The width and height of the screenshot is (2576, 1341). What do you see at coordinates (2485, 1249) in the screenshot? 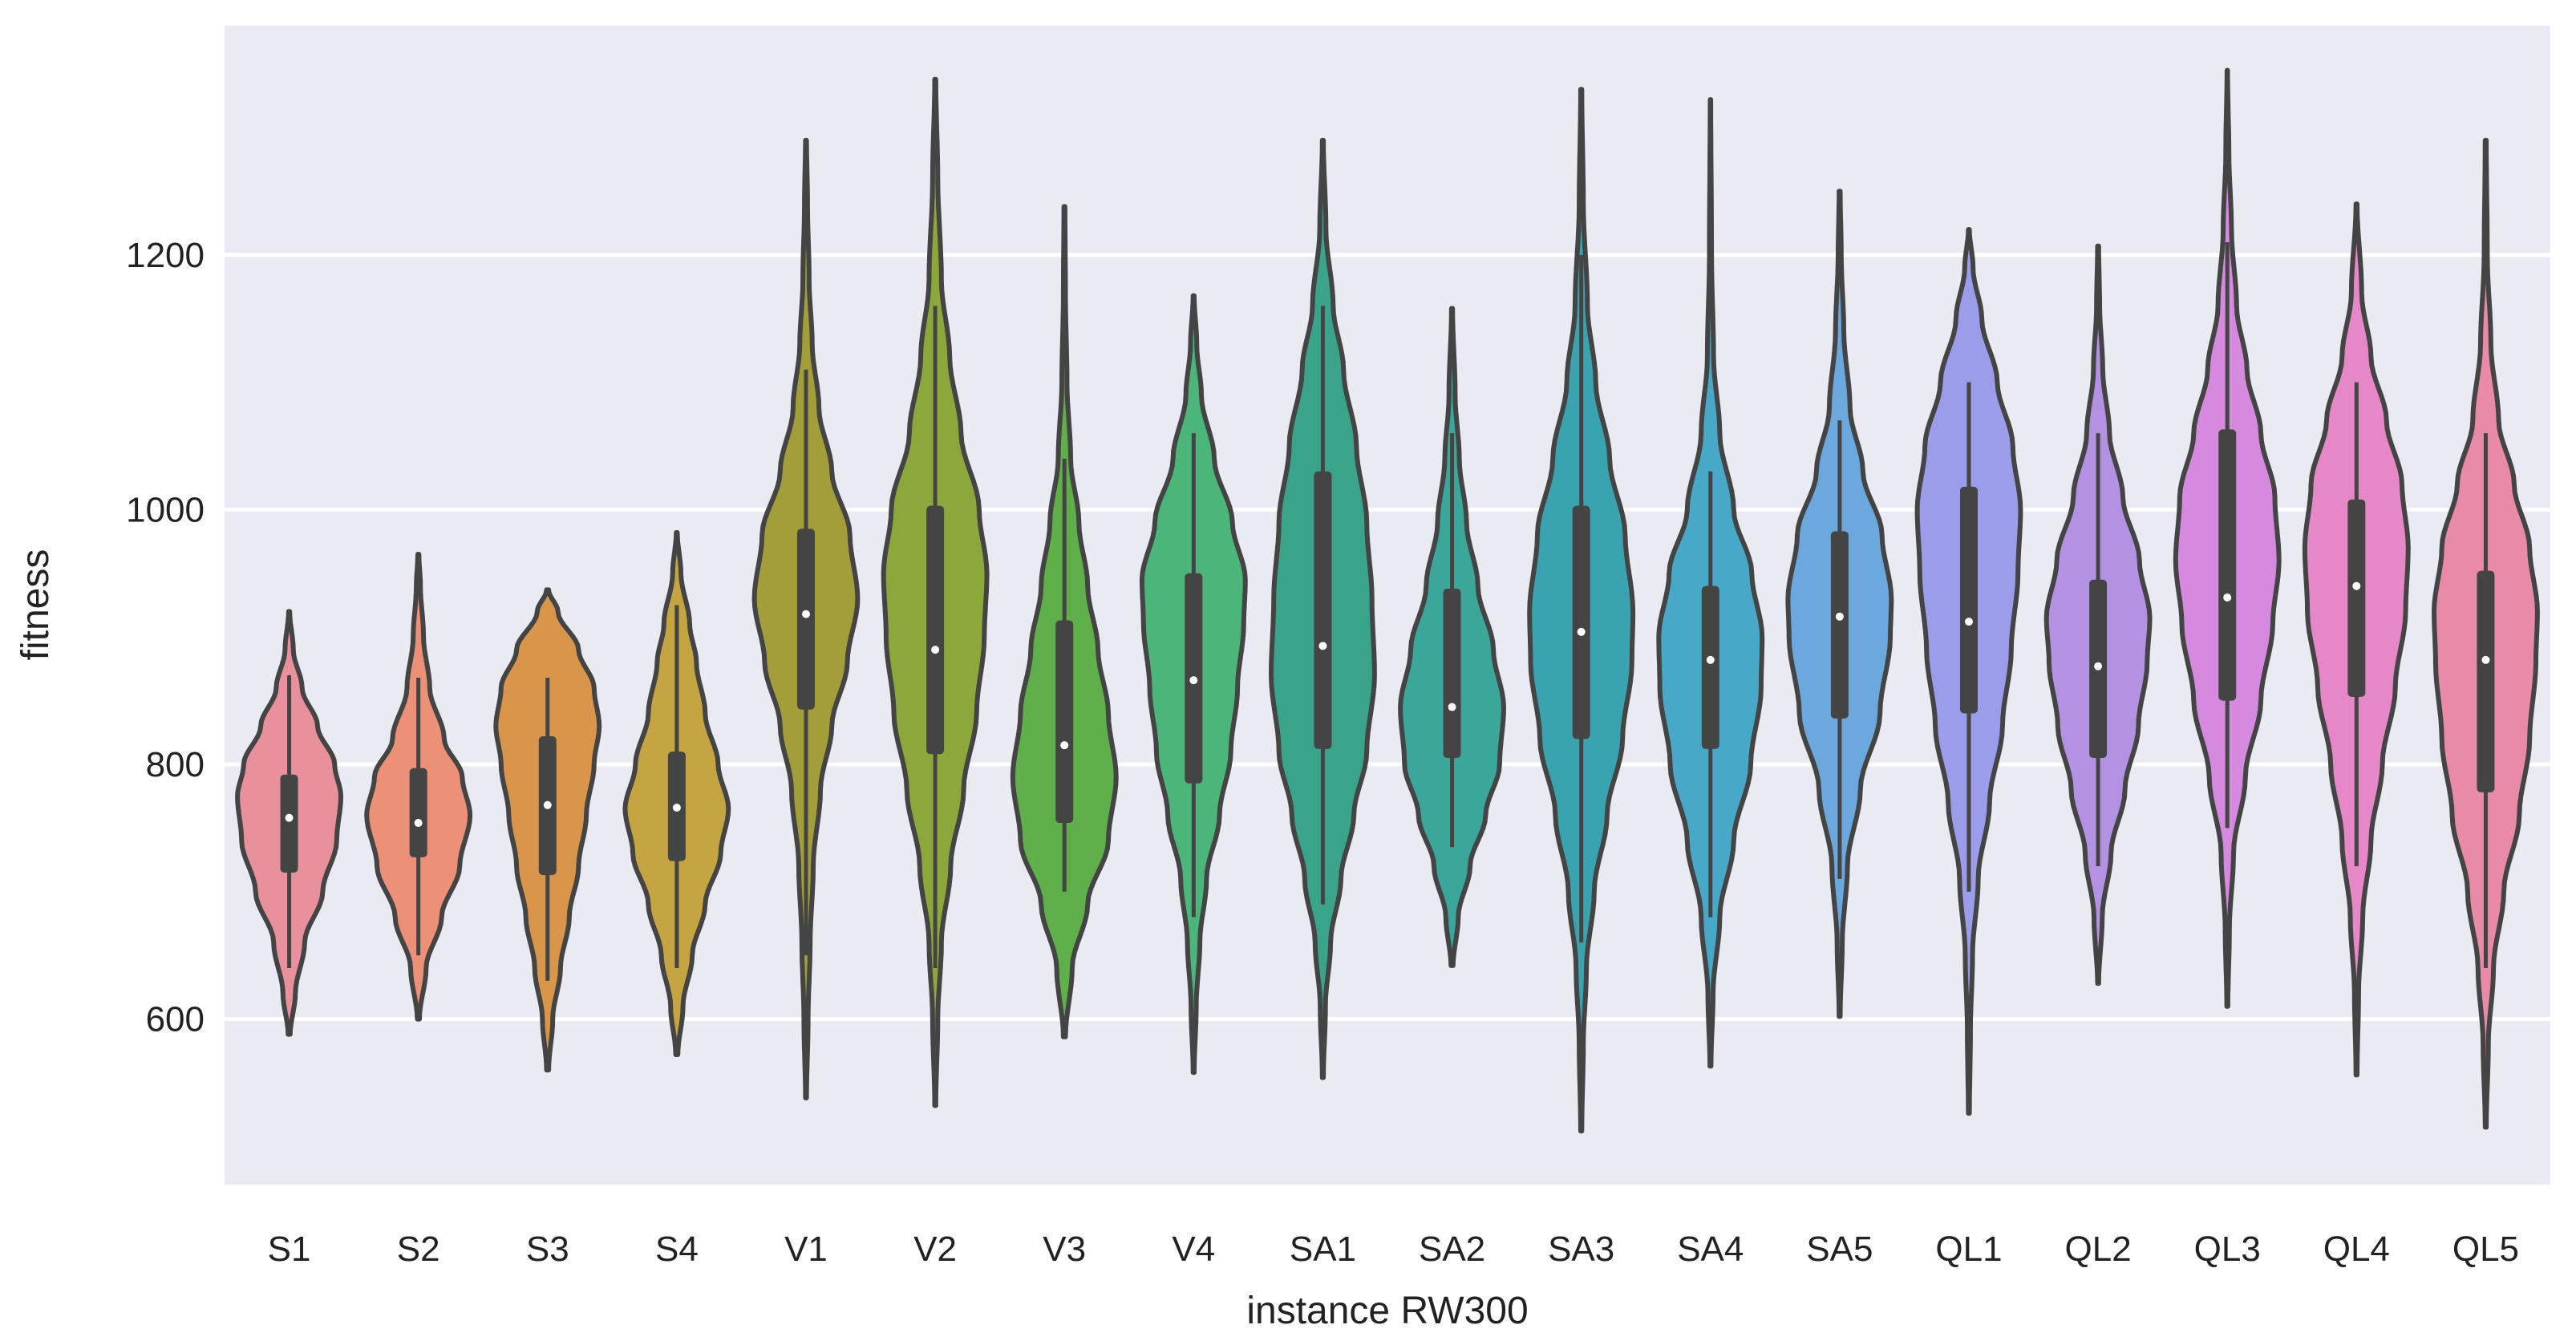
I see `x-tick-QL5: QL5` at bounding box center [2485, 1249].